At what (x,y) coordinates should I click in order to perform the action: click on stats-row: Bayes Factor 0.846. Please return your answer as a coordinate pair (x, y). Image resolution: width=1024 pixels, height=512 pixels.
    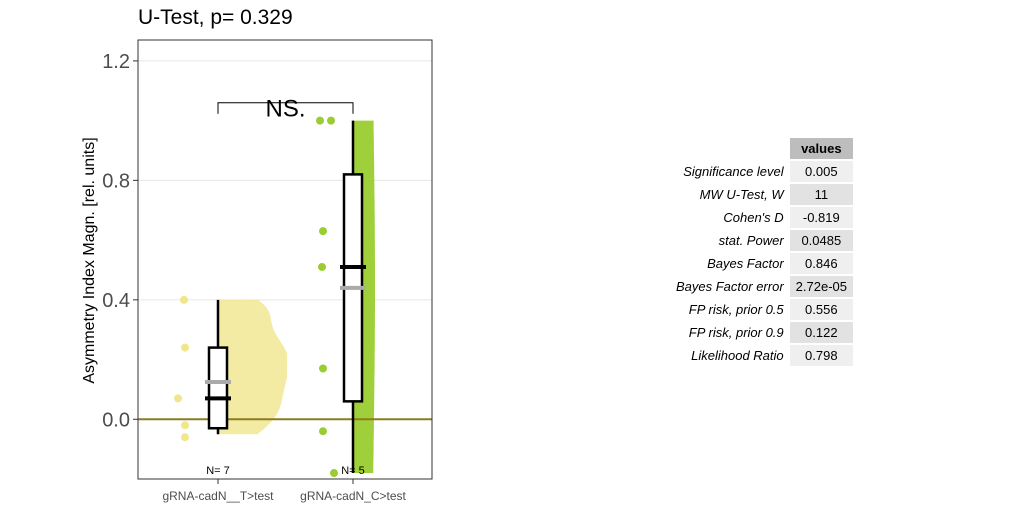
    Looking at the image, I should click on (761, 263).